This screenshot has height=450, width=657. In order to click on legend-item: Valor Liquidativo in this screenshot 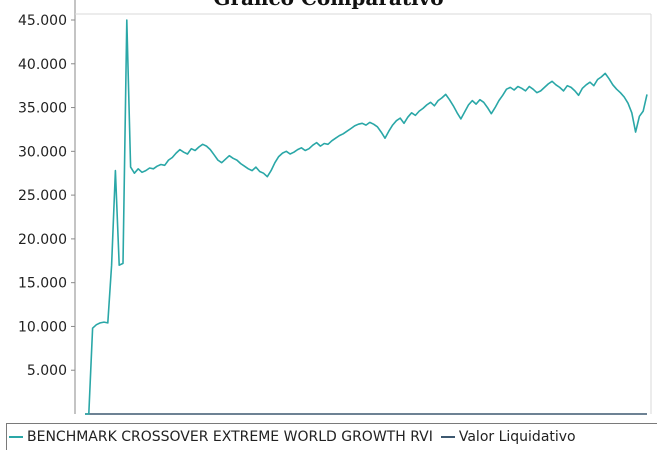, I will do `click(507, 437)`.